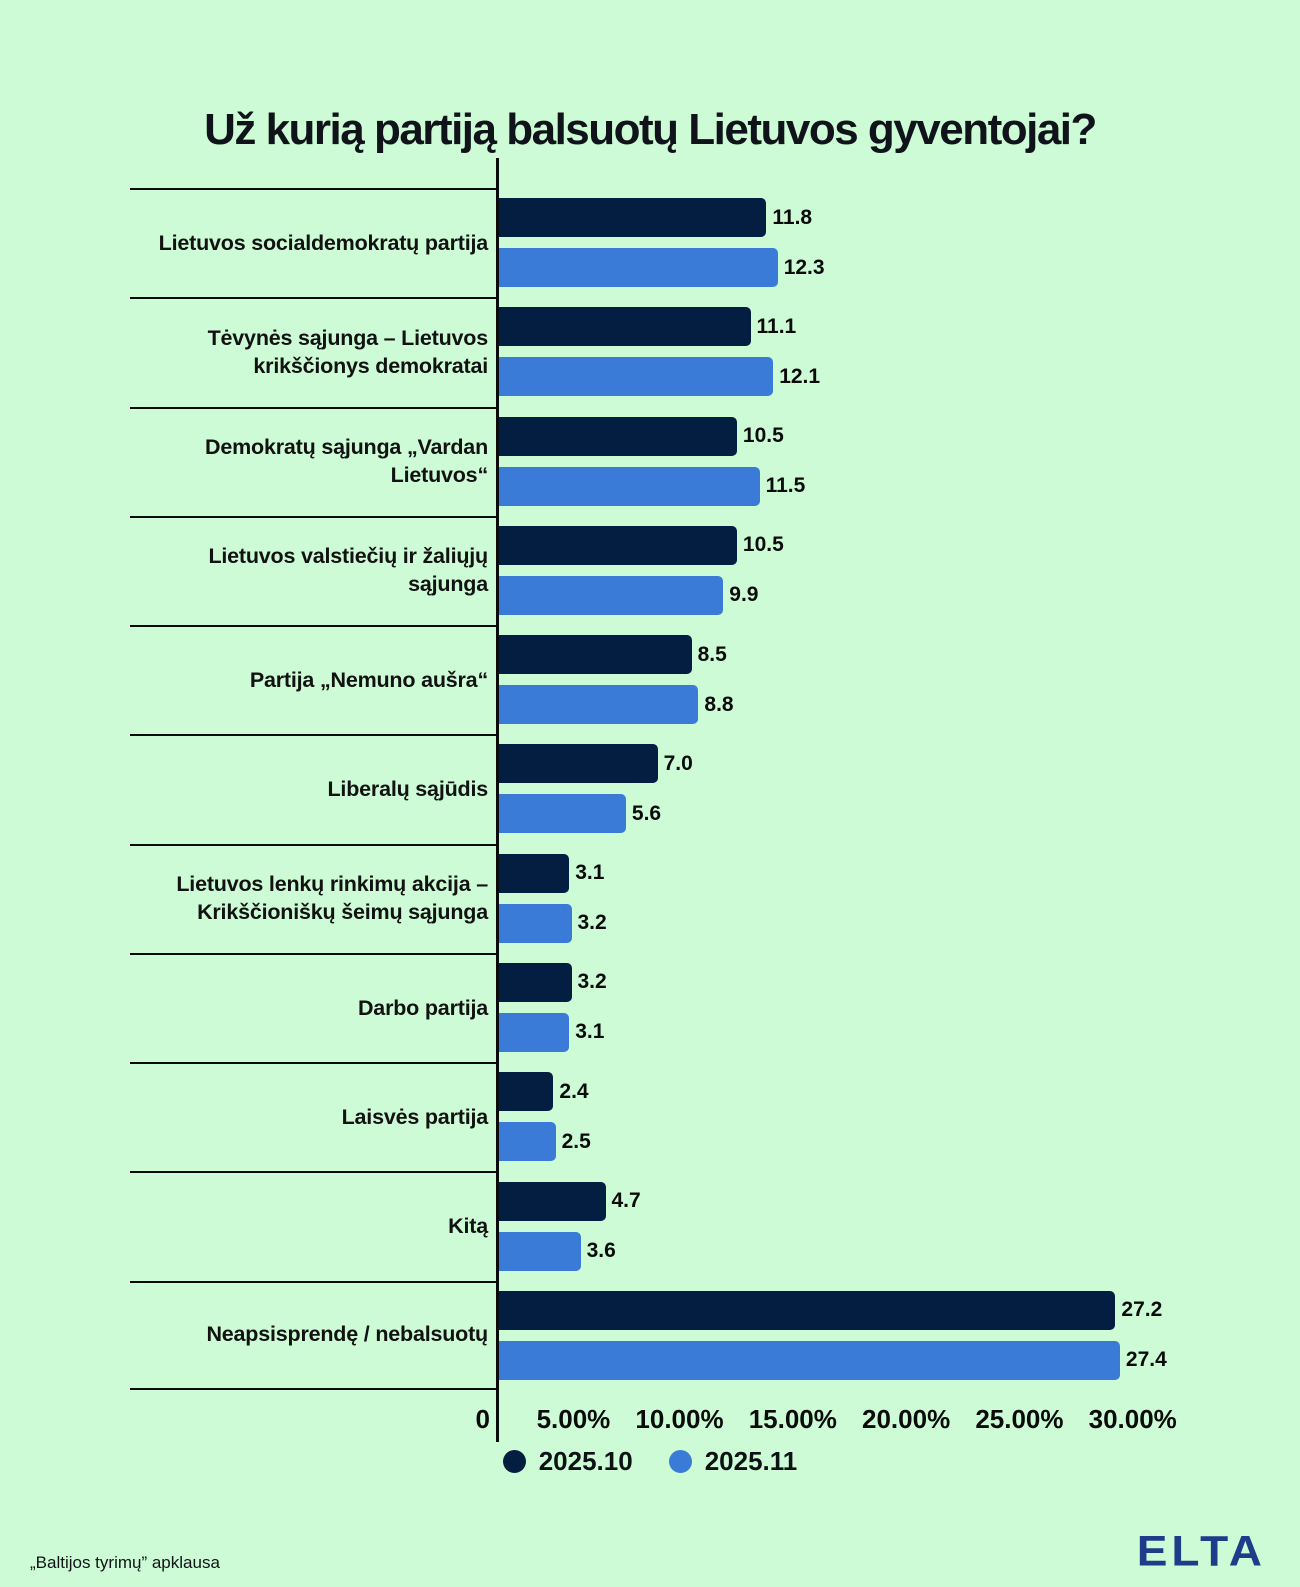 The height and width of the screenshot is (1587, 1300). Describe the element at coordinates (626, 1201) in the screenshot. I see `value-label: 4.7` at that location.